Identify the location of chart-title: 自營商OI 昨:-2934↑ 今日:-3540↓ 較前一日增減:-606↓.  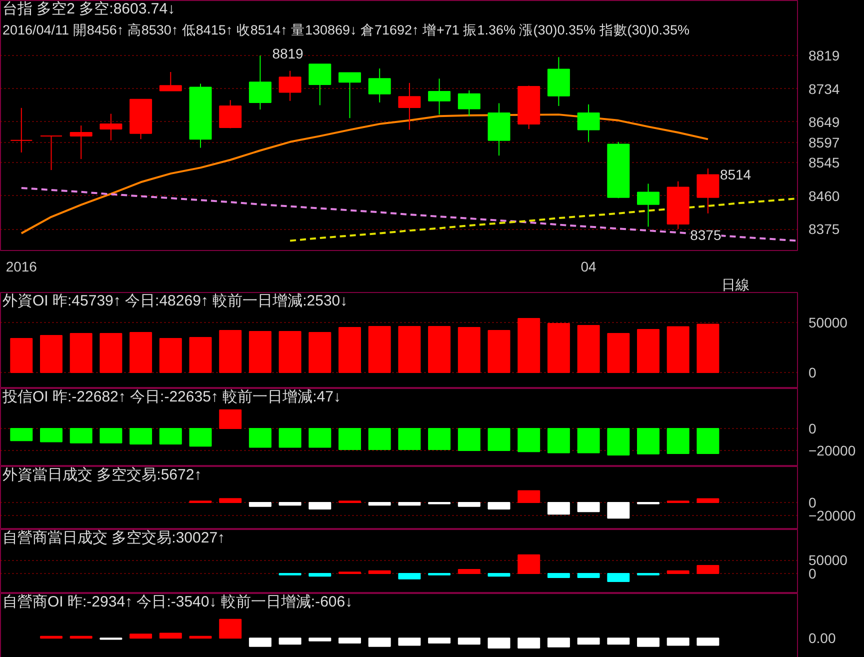
(177, 602).